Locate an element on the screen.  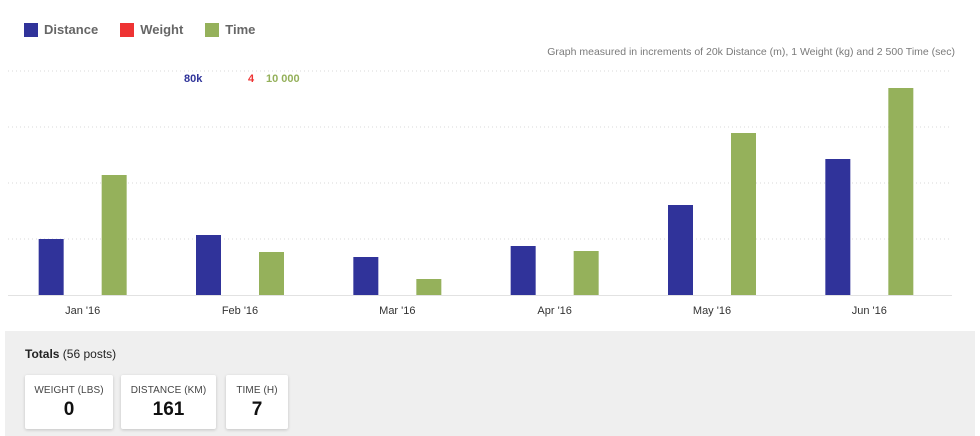
legend-label-weight: Weight is located at coordinates (162, 29).